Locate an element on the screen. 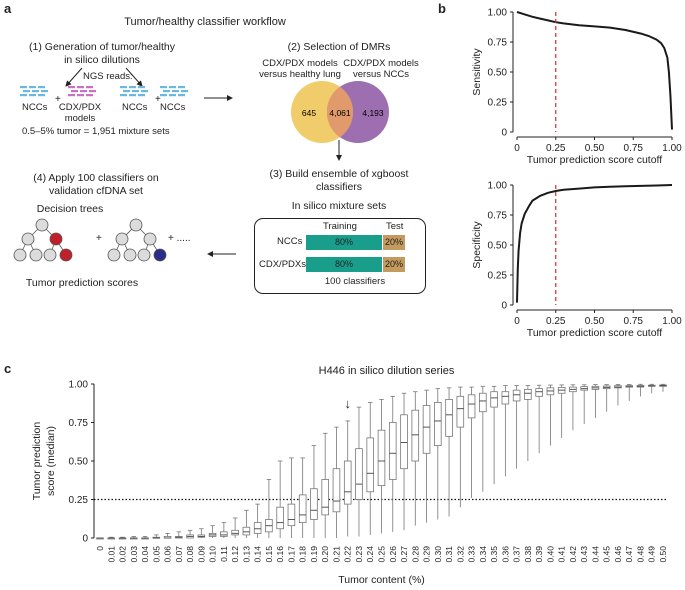  box-0.30 is located at coordinates (438, 454).